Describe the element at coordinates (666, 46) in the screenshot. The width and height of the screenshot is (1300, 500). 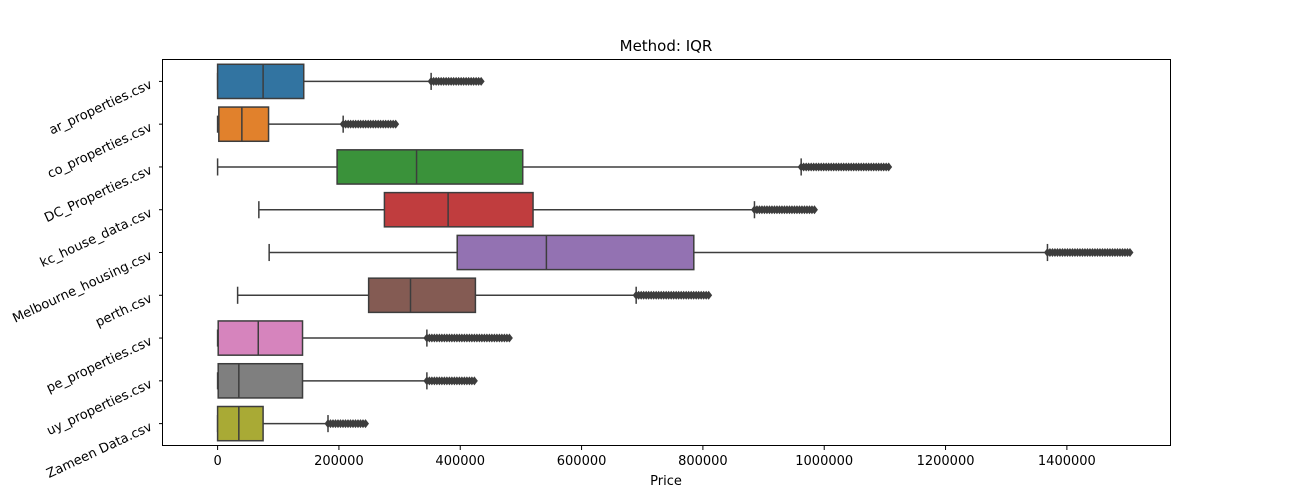
I see `chart-title: Method: IQR` at that location.